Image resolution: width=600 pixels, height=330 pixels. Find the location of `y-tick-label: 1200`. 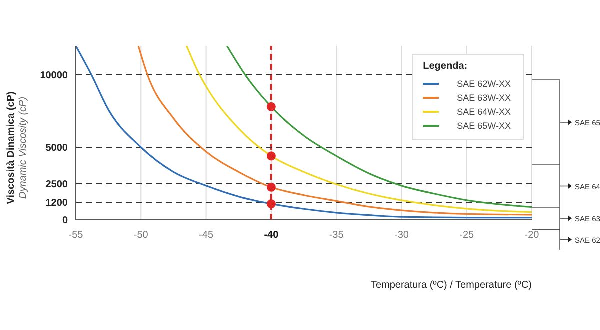

y-tick-label: 1200 is located at coordinates (57, 204).